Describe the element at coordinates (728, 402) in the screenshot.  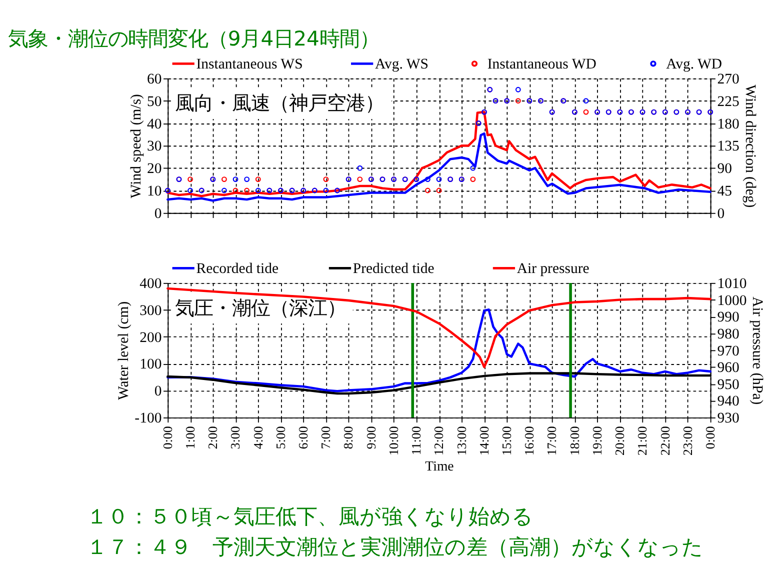
I see `y2-tick-label: 940` at that location.